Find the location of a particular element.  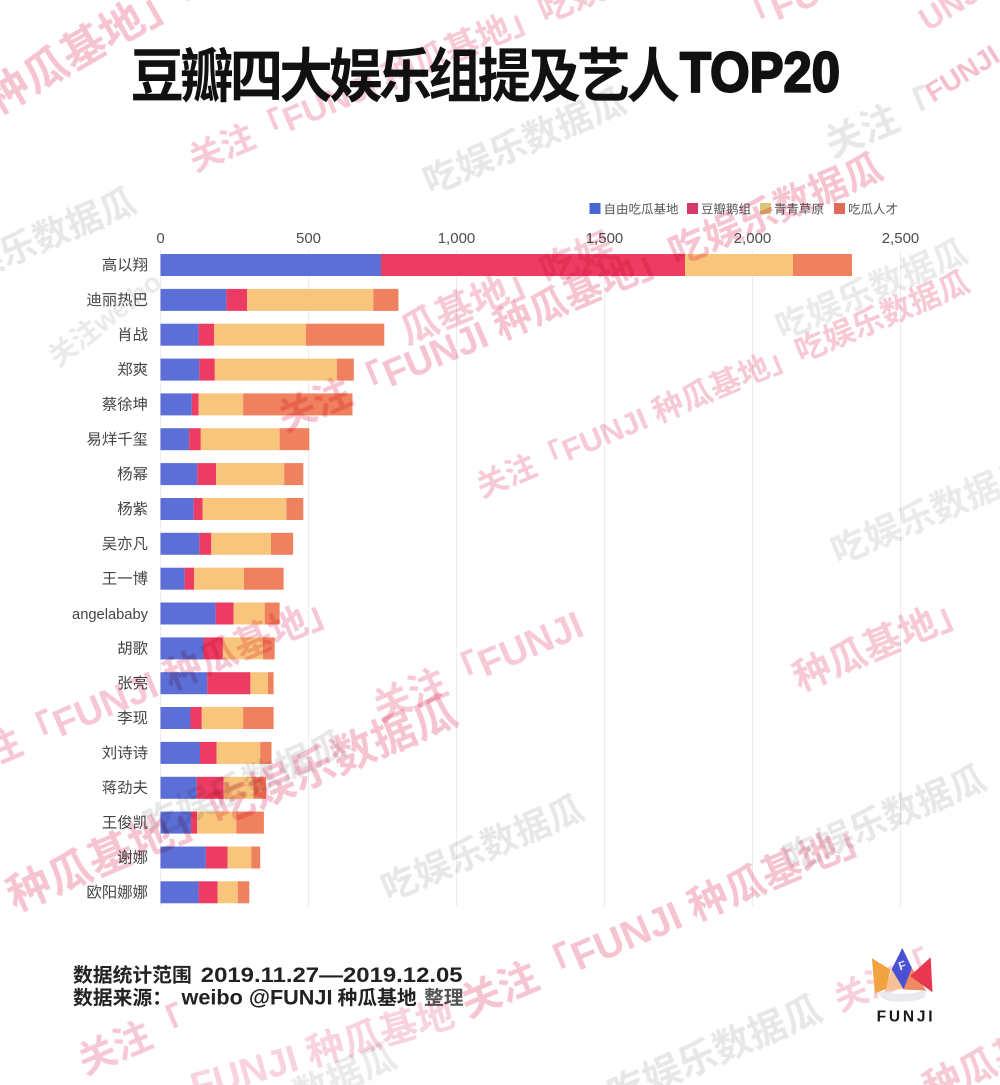

svg-text: 0 is located at coordinates (160, 238).